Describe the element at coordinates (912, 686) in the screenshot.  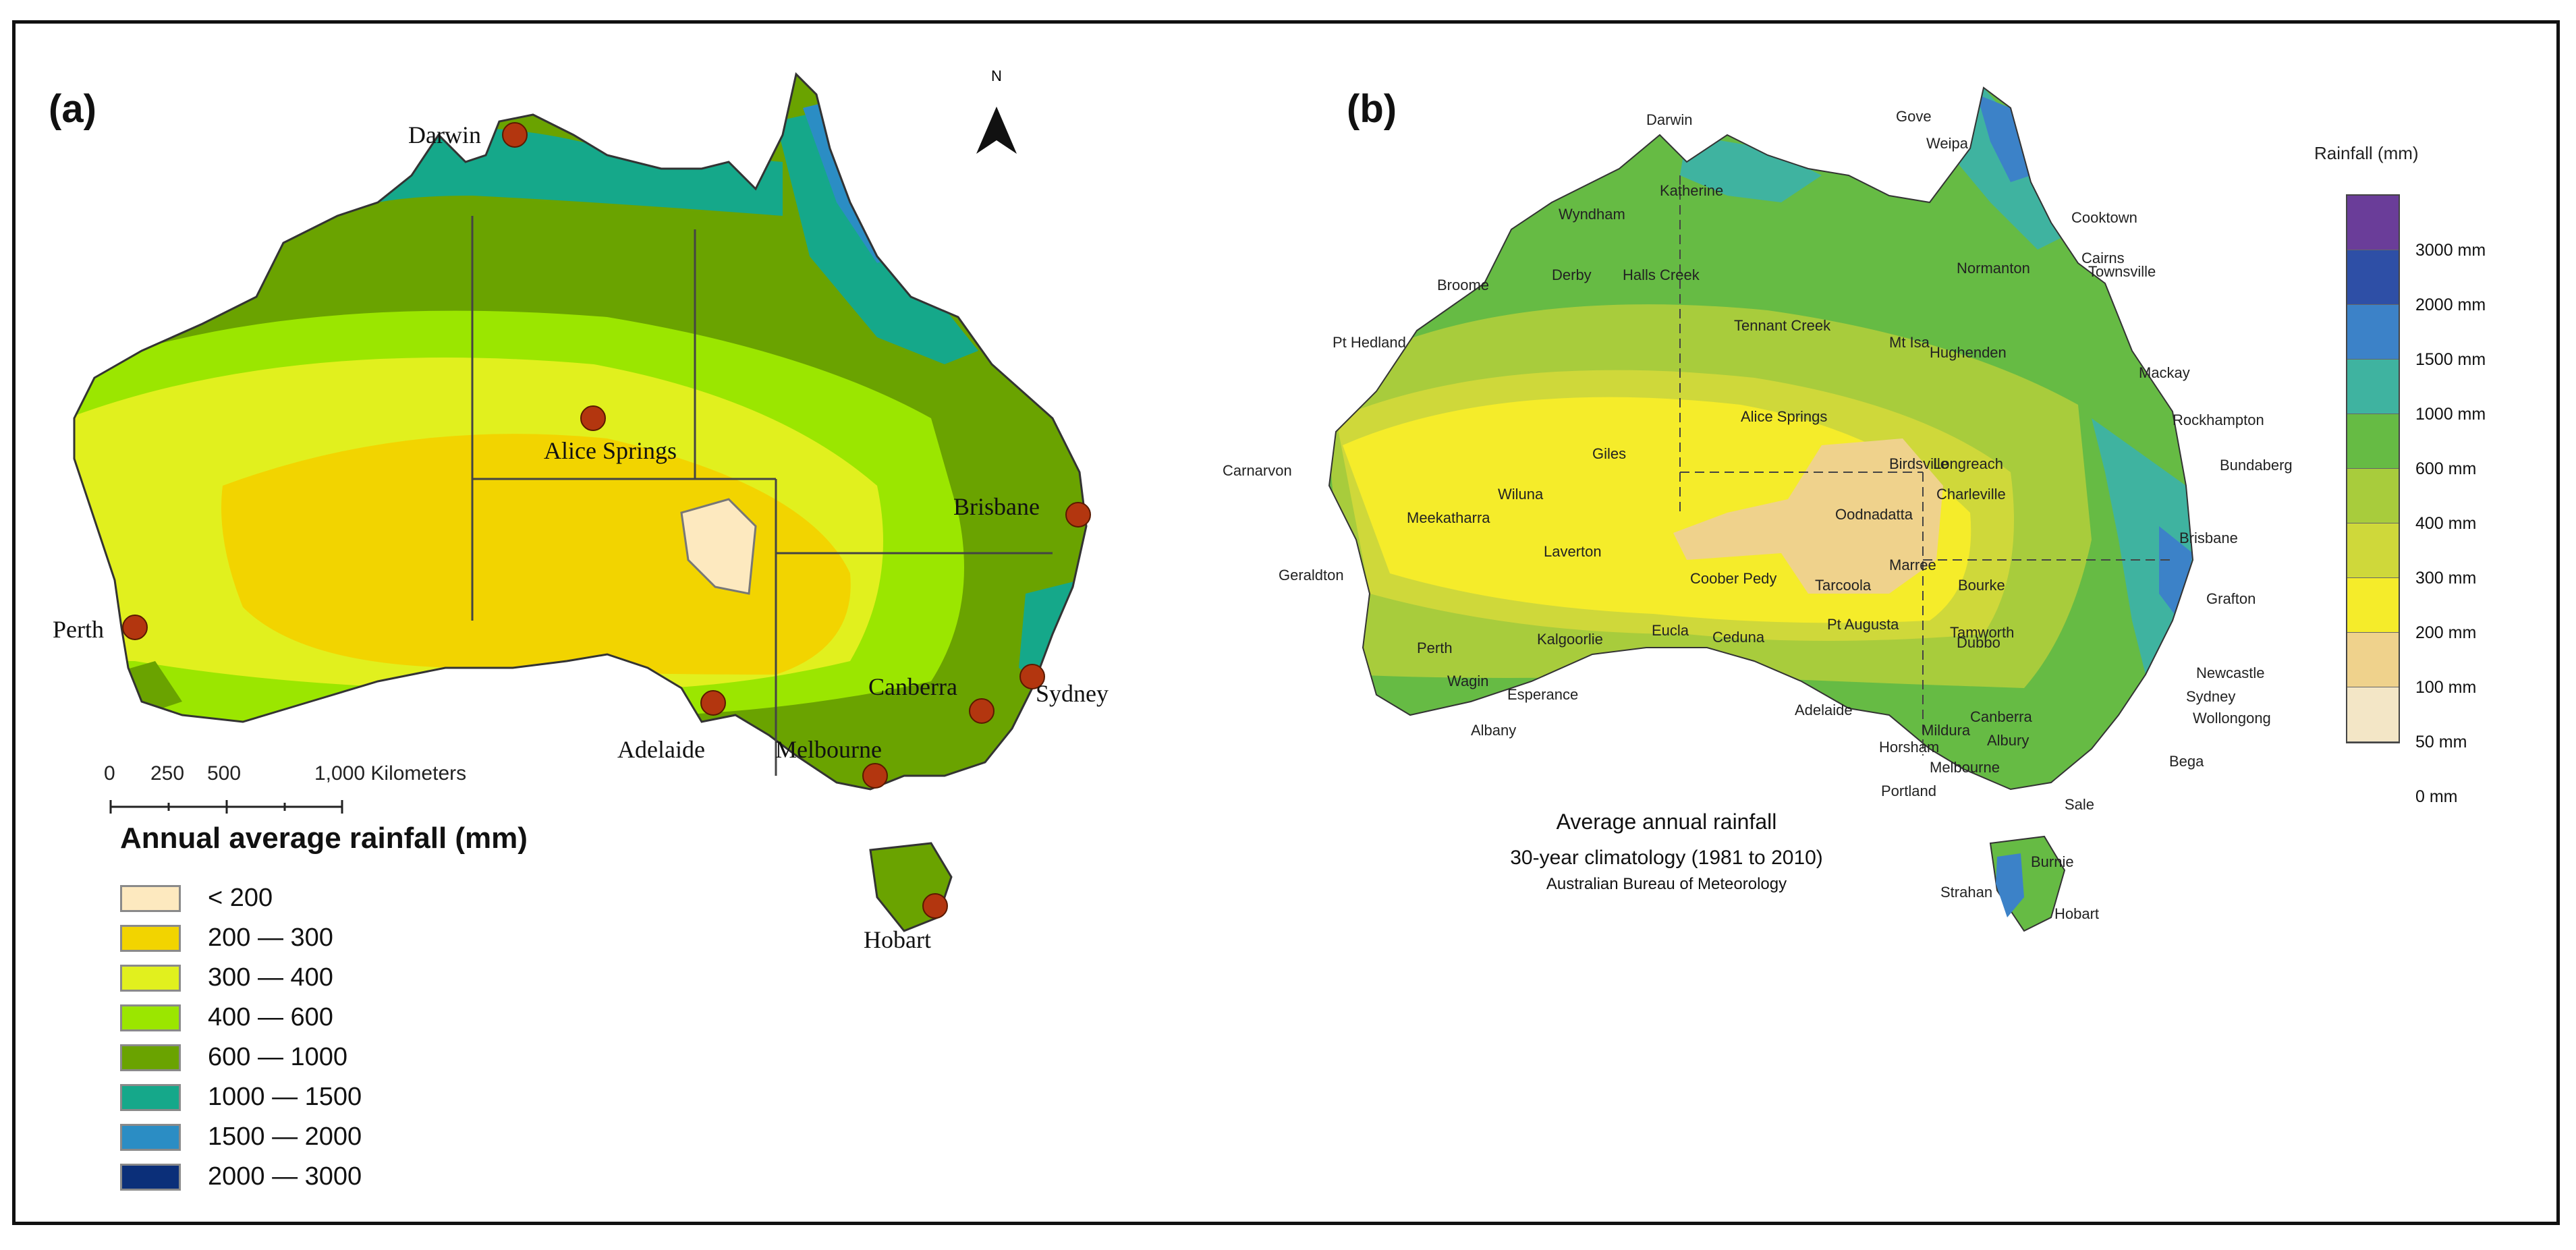
I see `city-label-canberra: Canberra` at that location.